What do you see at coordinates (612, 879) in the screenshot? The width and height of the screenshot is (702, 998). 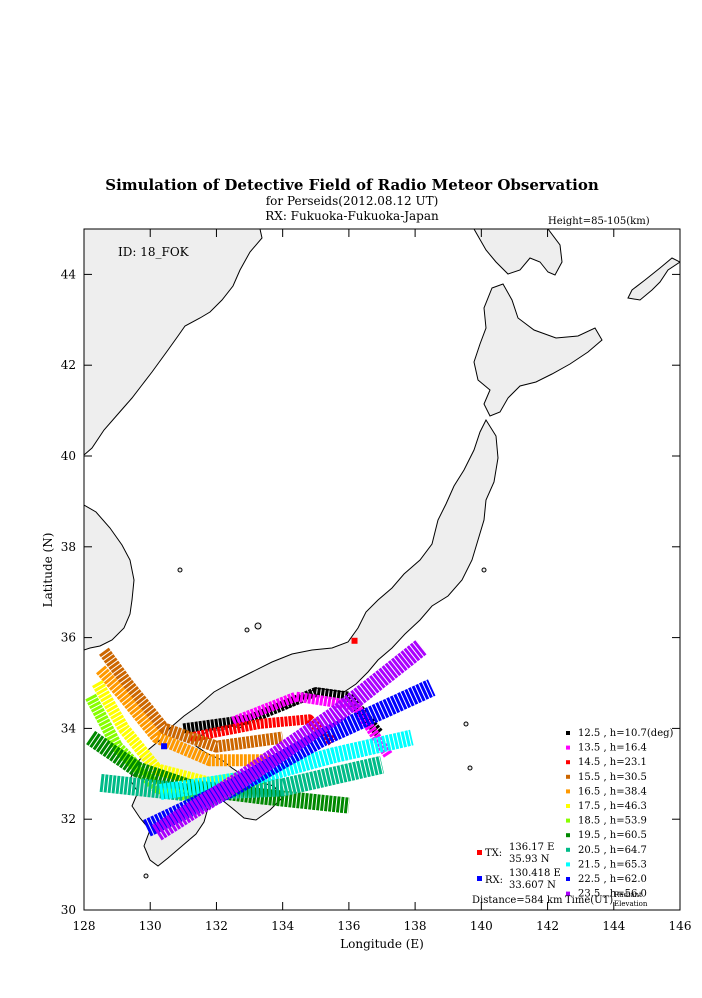 I see `legend-entry: 22.5 , h=62.0` at bounding box center [612, 879].